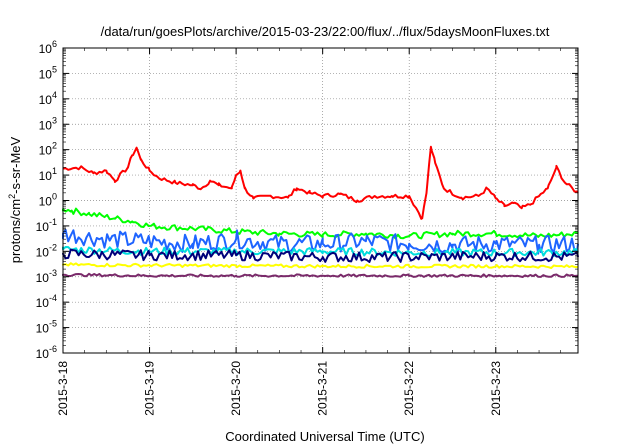 The width and height of the screenshot is (640, 448). What do you see at coordinates (324, 436) in the screenshot?
I see `x-axis-label: Coordinated Universal Time (UTC)` at bounding box center [324, 436].